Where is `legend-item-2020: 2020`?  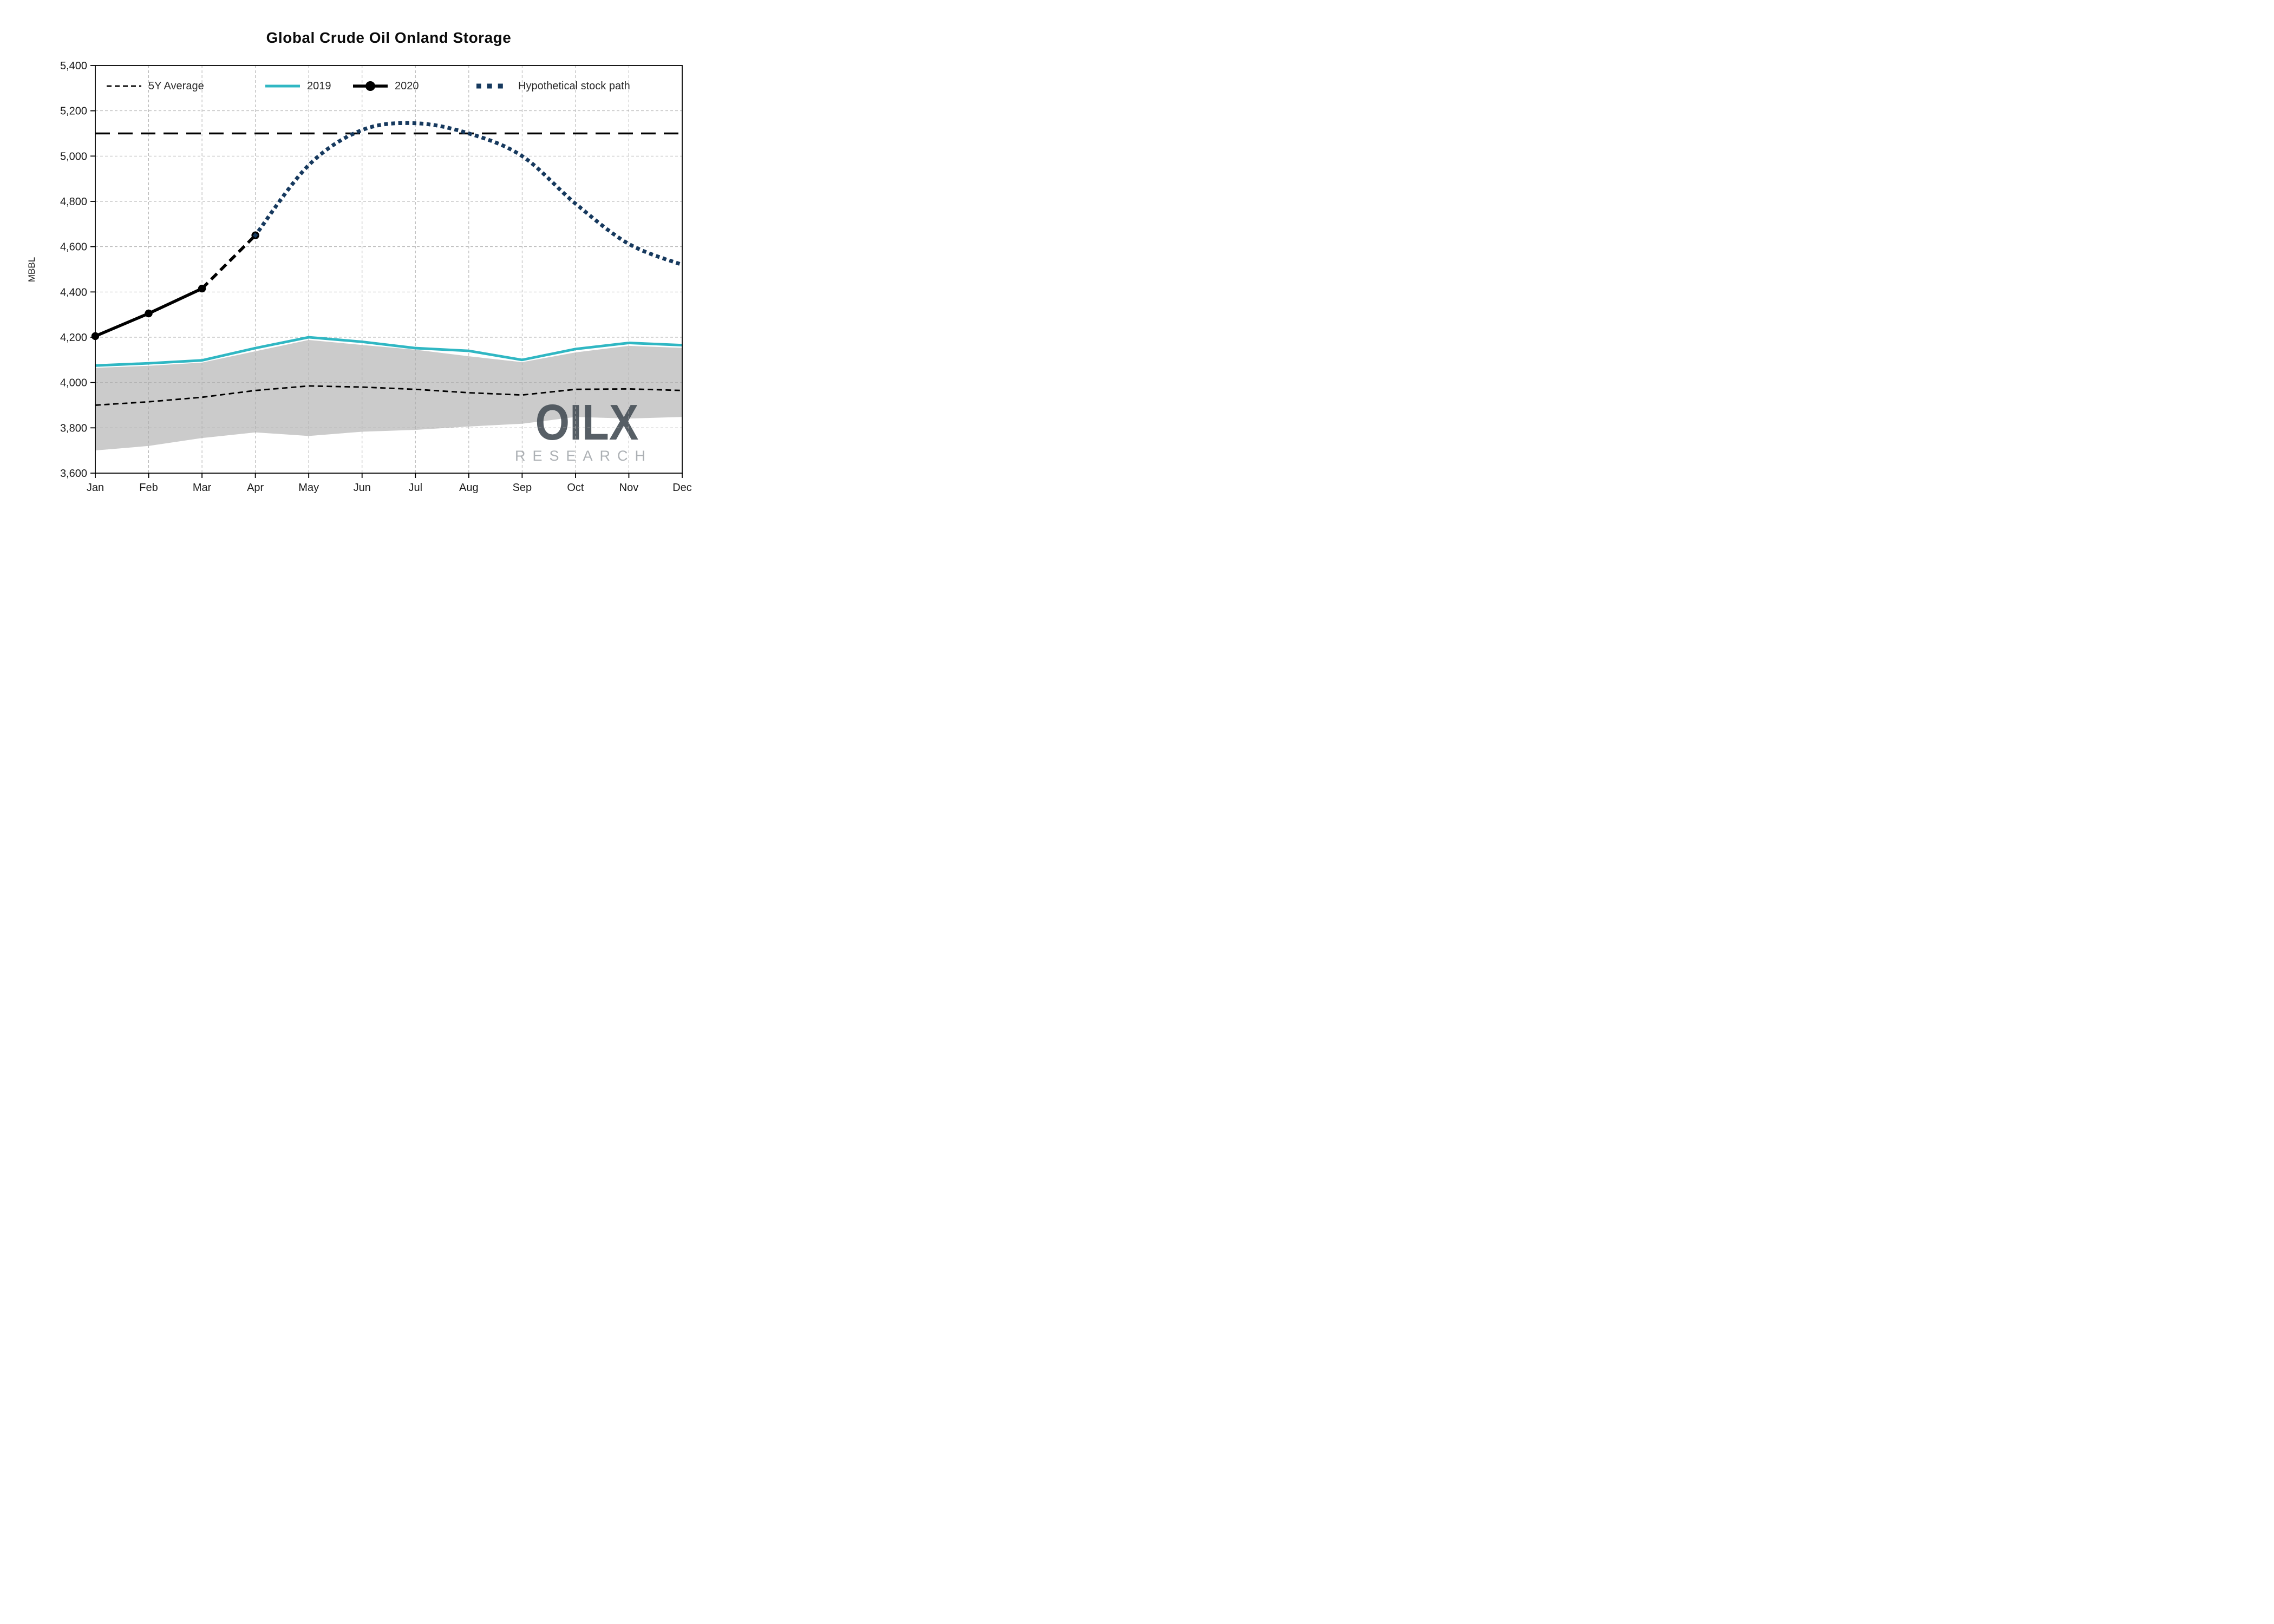
legend-item-2020: 2020 is located at coordinates (386, 86).